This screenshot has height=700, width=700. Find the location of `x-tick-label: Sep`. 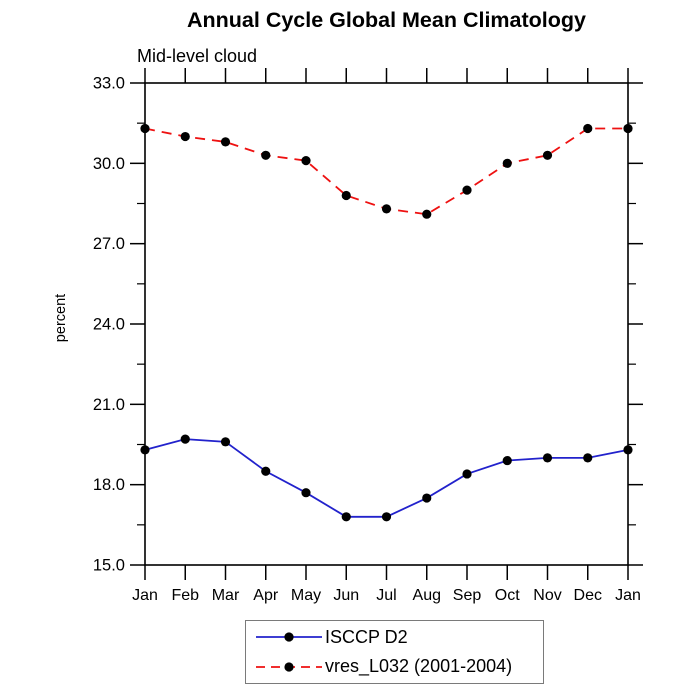

x-tick-label: Sep is located at coordinates (467, 595).